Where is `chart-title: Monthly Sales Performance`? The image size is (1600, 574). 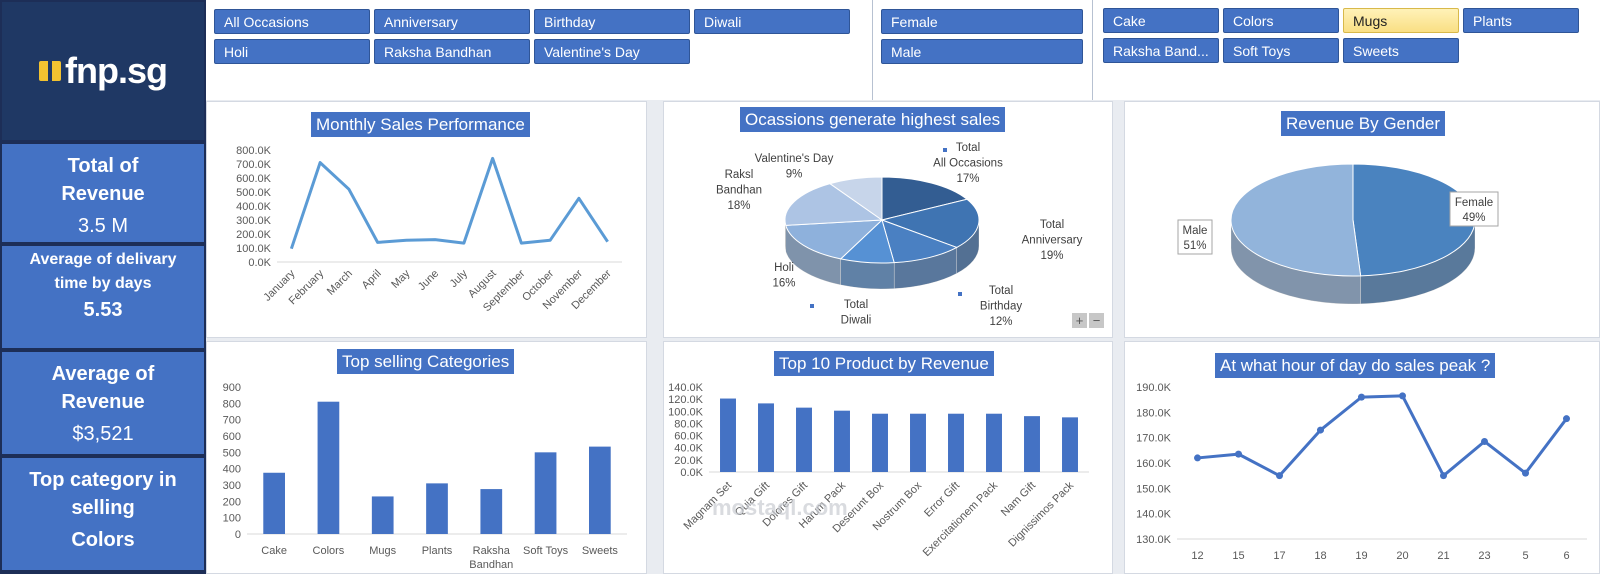 chart-title: Monthly Sales Performance is located at coordinates (420, 124).